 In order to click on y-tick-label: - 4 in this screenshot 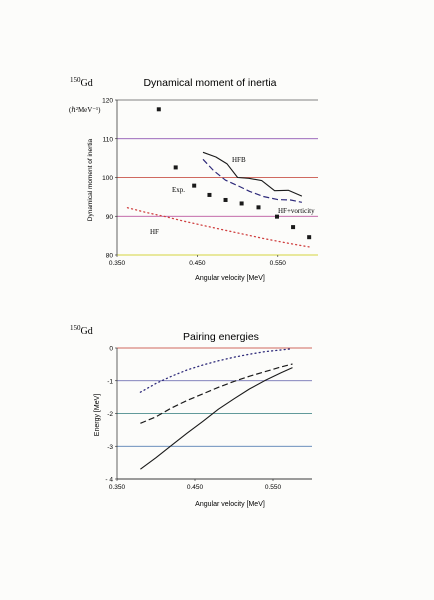, I will do `click(109, 480)`.